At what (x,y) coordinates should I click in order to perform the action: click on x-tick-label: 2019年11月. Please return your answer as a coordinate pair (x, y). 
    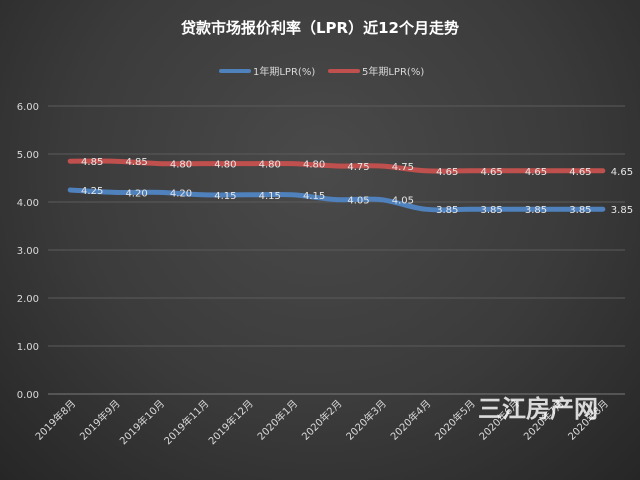
    Looking at the image, I should click on (186, 422).